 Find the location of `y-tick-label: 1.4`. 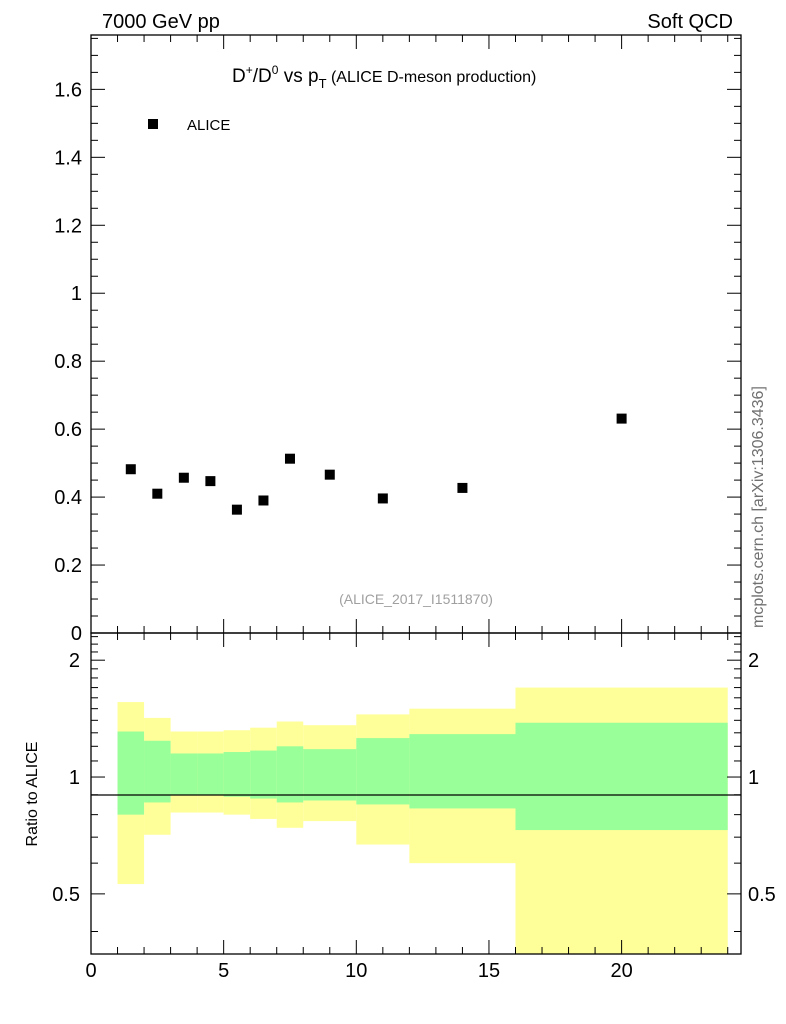

y-tick-label: 1.4 is located at coordinates (68, 158).